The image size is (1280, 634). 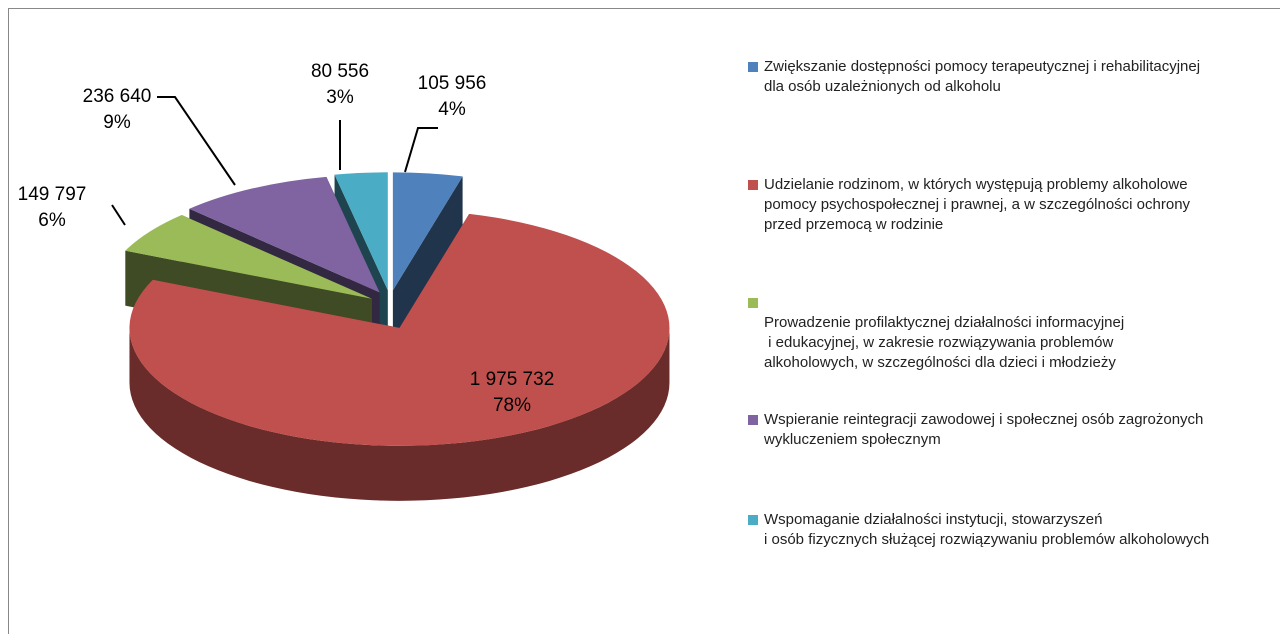 I want to click on slice-wall, so click(x=427, y=261).